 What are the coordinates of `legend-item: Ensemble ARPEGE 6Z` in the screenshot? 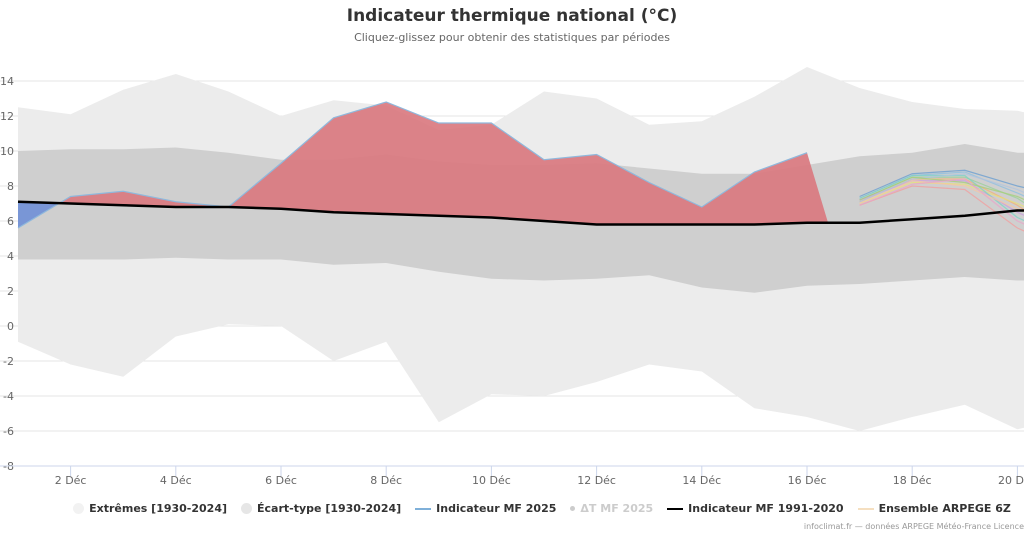 It's located at (934, 508).